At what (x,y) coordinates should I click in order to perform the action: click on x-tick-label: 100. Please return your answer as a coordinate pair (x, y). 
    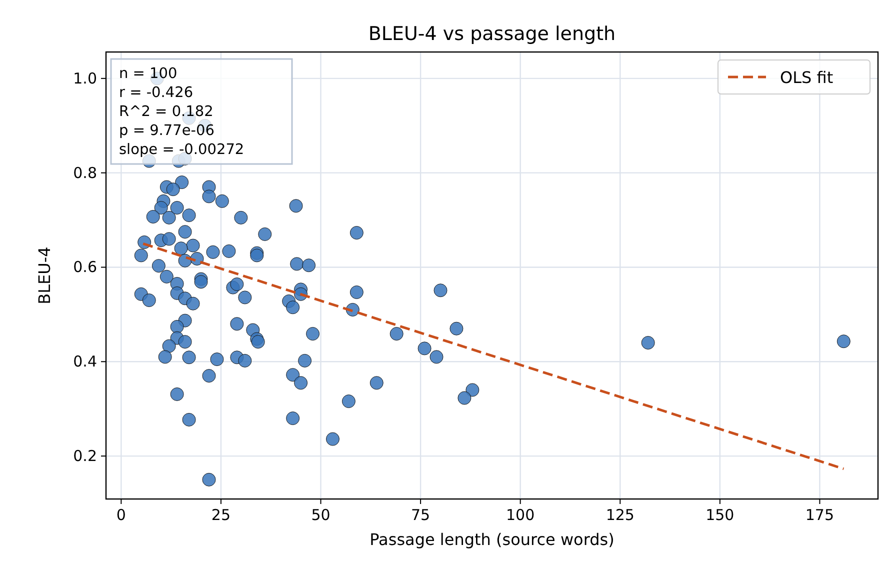
    Looking at the image, I should click on (520, 515).